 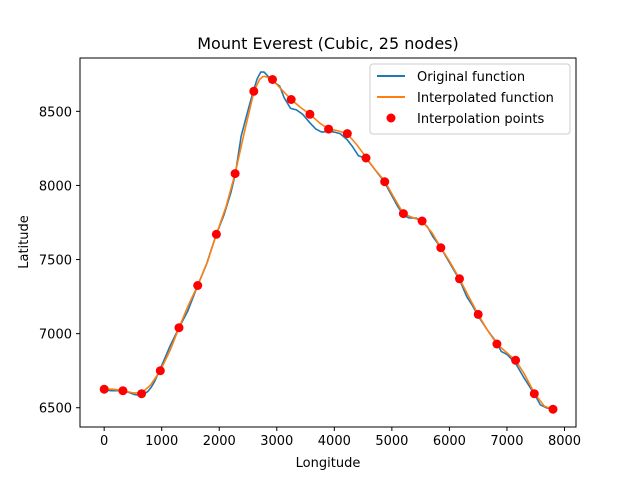 What do you see at coordinates (24, 242) in the screenshot?
I see `y-axis-label: Latitude` at bounding box center [24, 242].